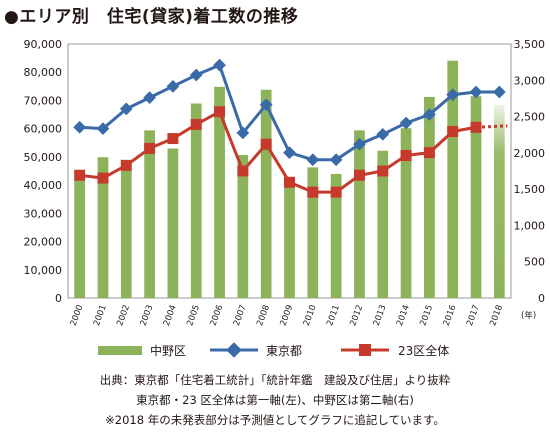 This screenshot has height=434, width=550. Describe the element at coordinates (534, 262) in the screenshot. I see `y-right-tick-label: 500` at that location.